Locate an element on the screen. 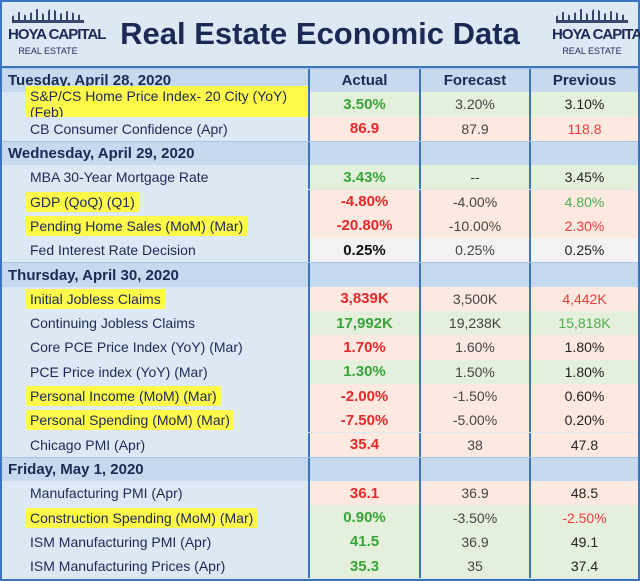  previous-cell: 0.60% is located at coordinates (583, 396).